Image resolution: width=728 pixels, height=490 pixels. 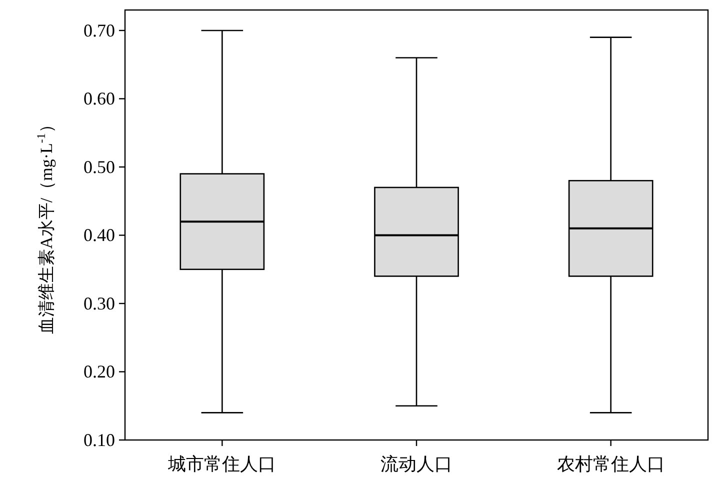 What do you see at coordinates (99, 166) in the screenshot?
I see `y-tick-label: 0.50` at bounding box center [99, 166].